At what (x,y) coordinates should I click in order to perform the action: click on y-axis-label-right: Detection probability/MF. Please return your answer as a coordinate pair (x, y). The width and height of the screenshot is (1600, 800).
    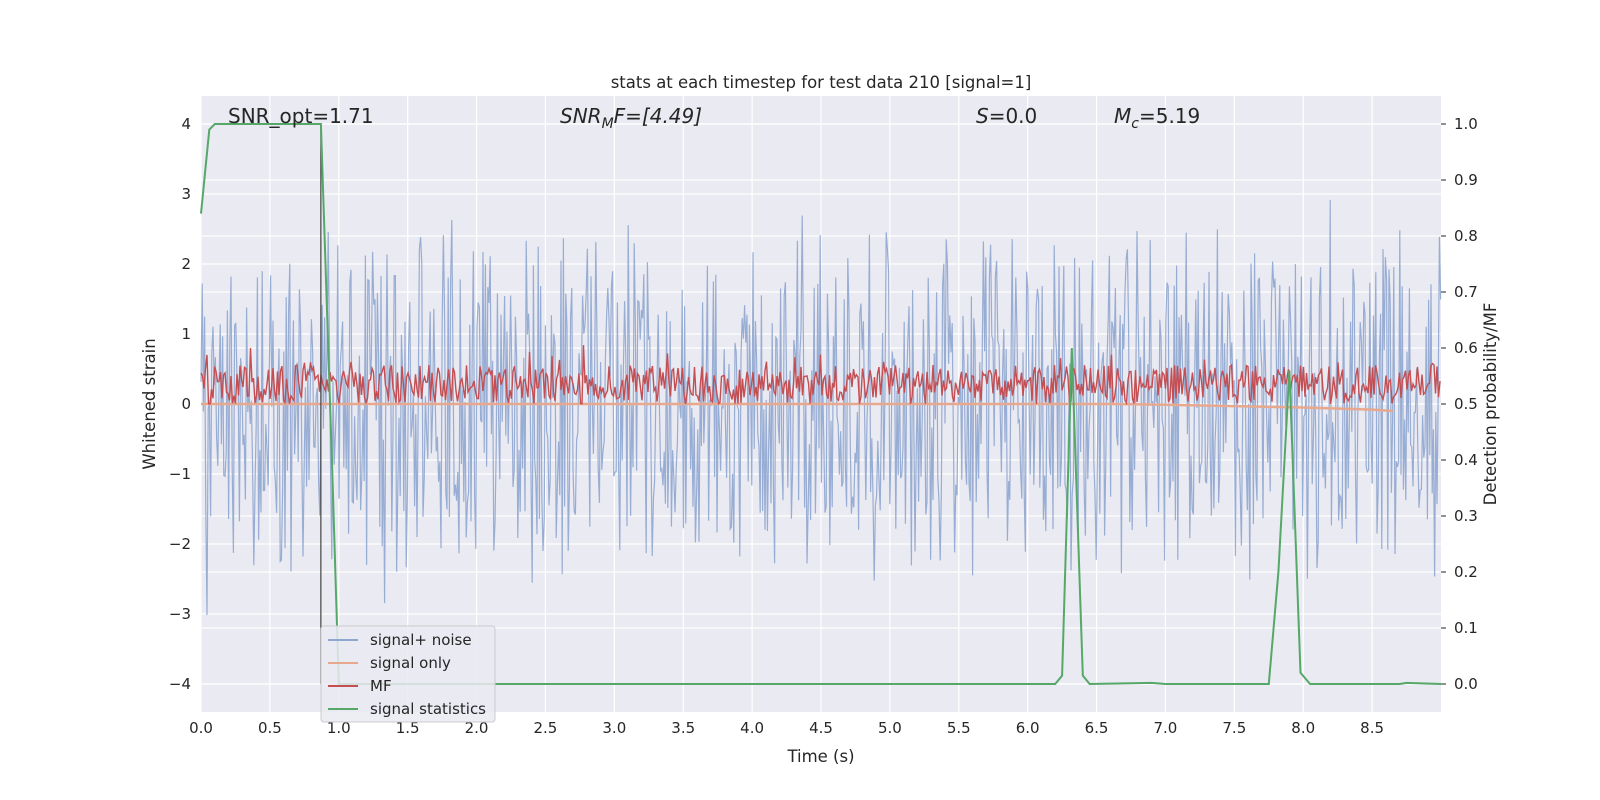
    Looking at the image, I should click on (1490, 404).